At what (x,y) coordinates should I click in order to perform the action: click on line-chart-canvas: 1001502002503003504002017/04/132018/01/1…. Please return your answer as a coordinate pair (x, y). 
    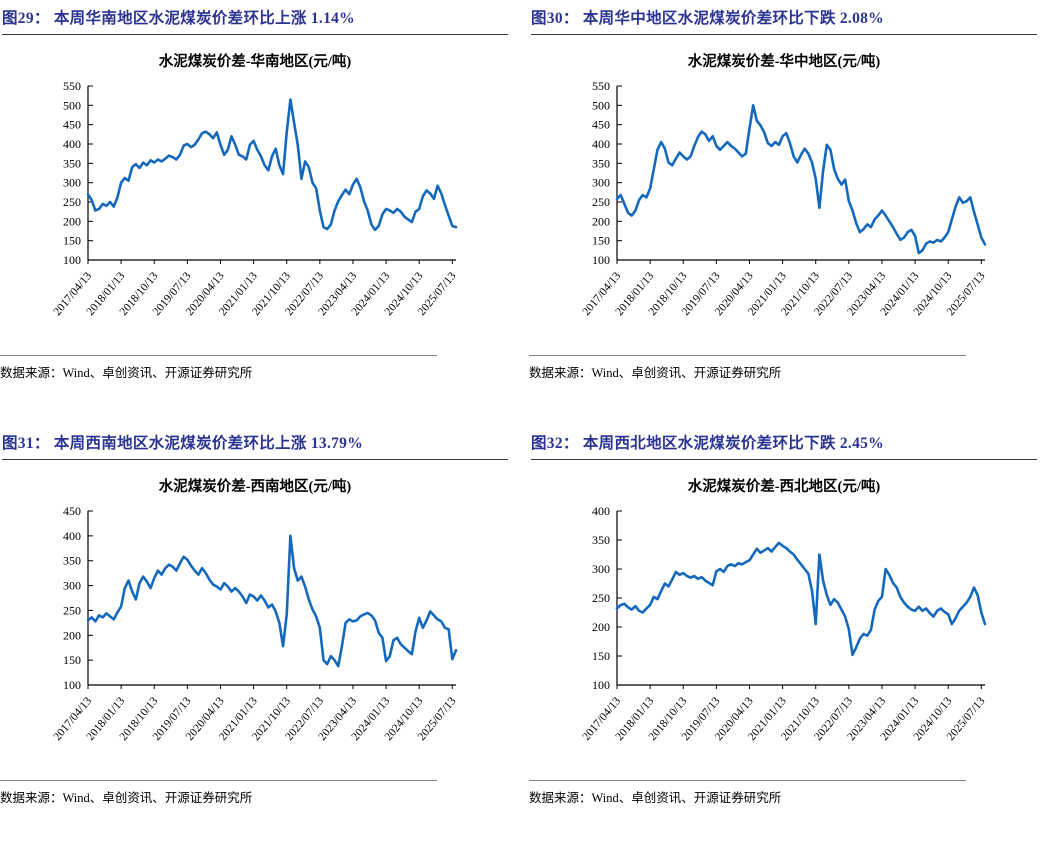
    Looking at the image, I should click on (783, 623).